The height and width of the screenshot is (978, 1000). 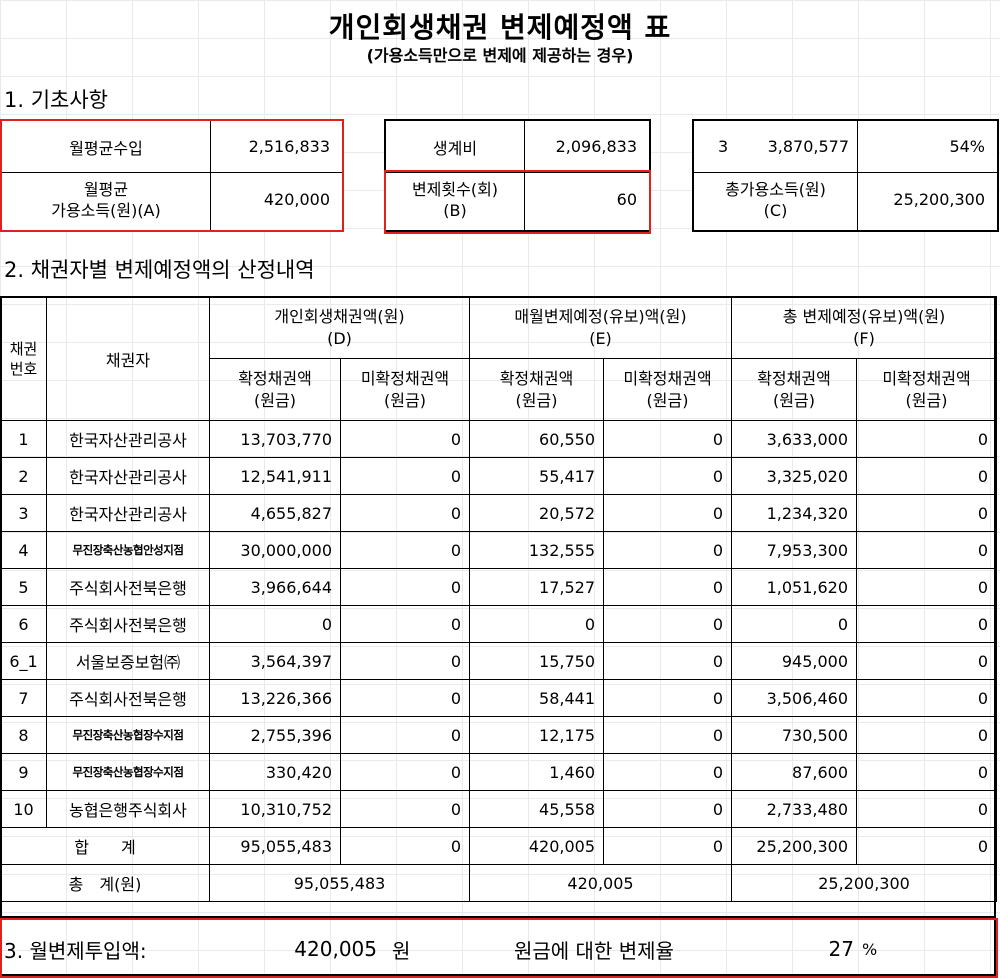 What do you see at coordinates (626, 199) in the screenshot?
I see `payments-count-value: 60` at bounding box center [626, 199].